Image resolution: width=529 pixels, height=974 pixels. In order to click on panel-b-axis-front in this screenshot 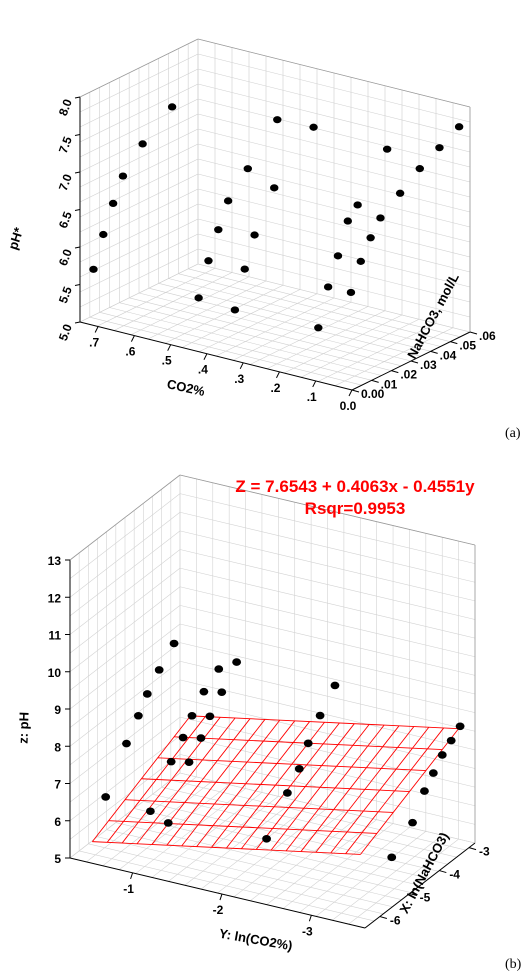, I will do `click(217, 893)`.